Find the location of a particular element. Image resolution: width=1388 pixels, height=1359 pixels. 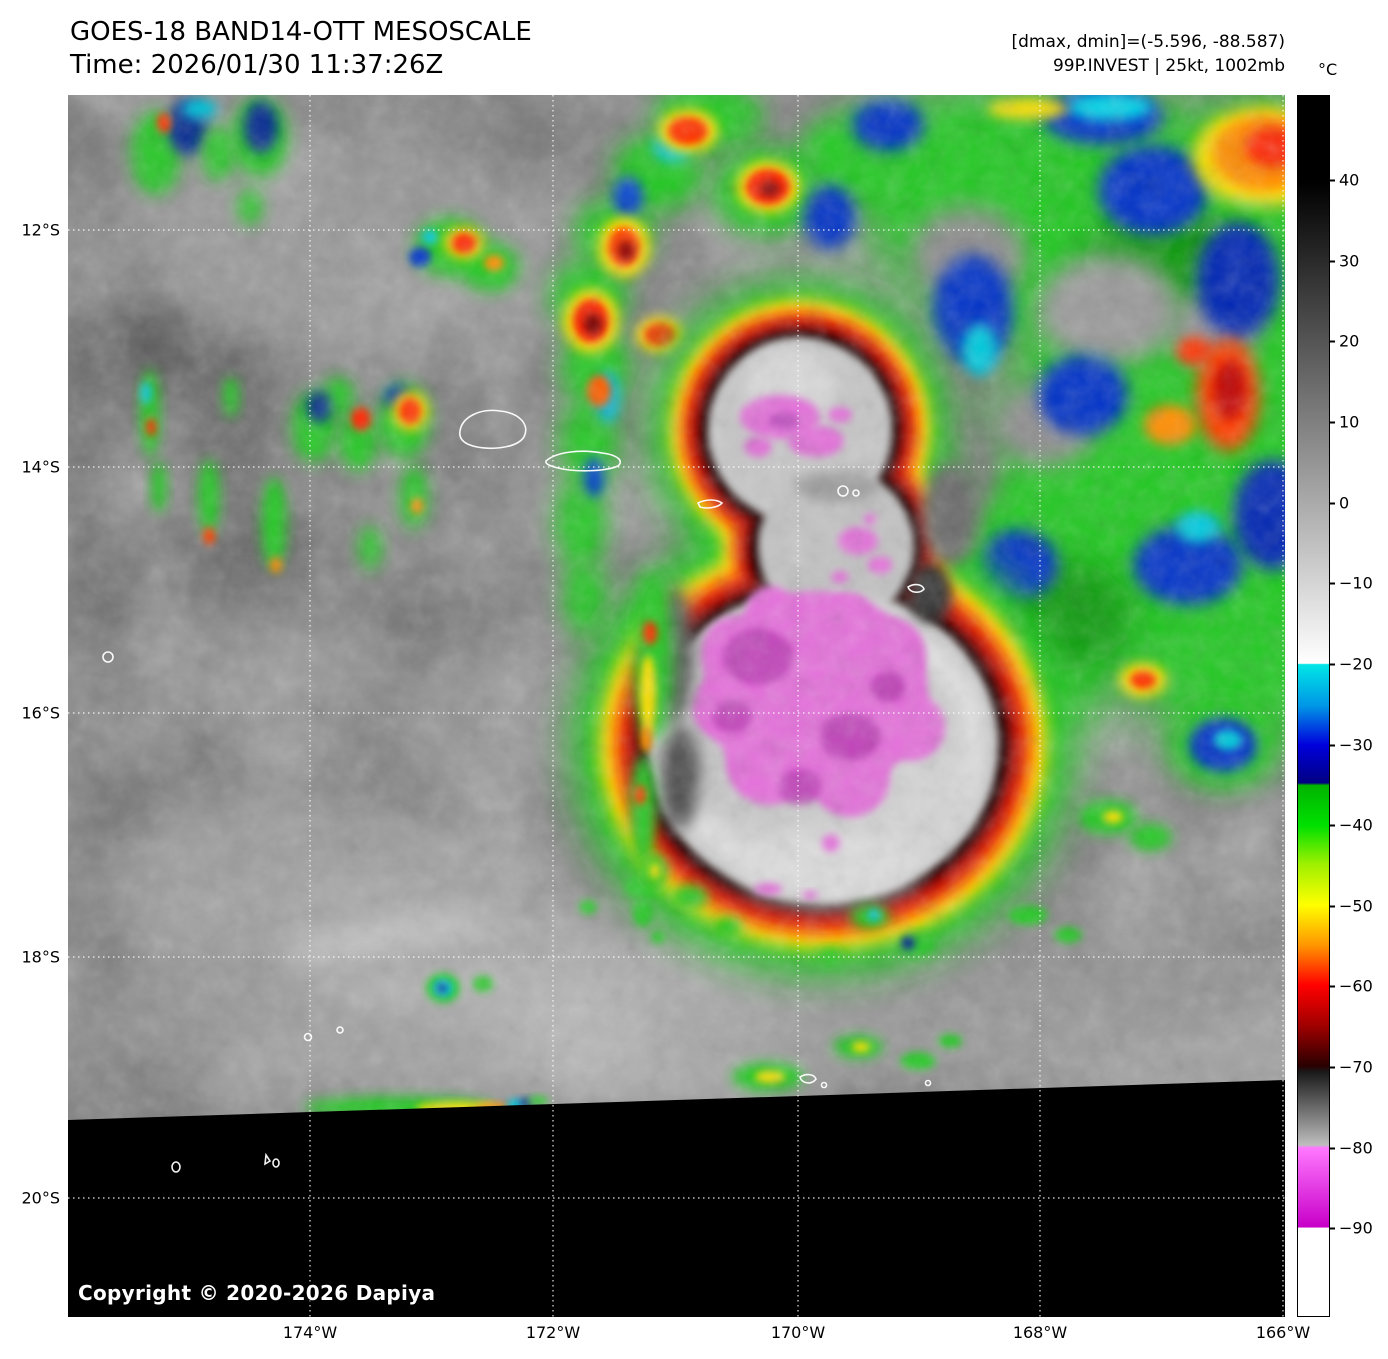

coastline-tutuila is located at coordinates (710, 504).